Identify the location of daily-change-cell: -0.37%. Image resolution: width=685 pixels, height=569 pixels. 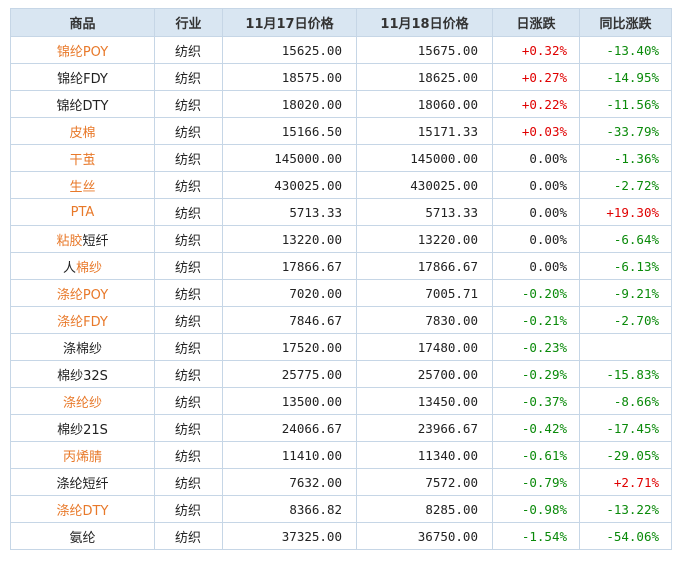
(536, 401).